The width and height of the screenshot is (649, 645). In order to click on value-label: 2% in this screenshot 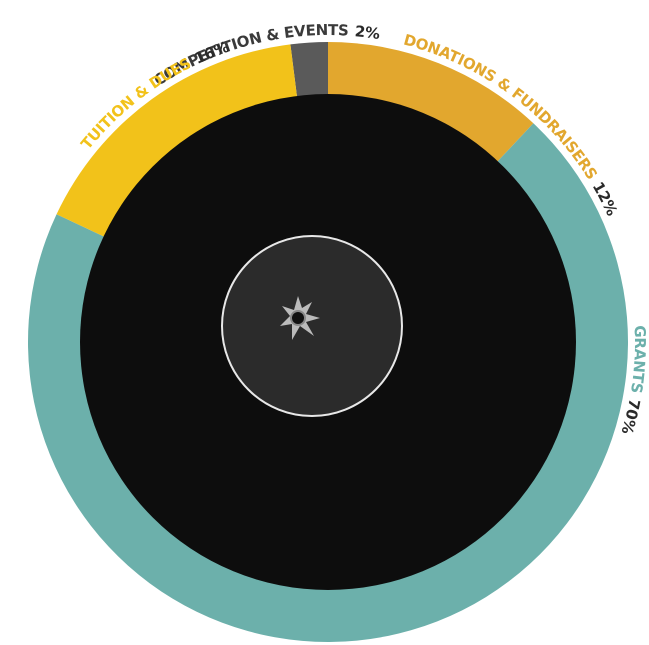, I will do `click(367, 32)`.